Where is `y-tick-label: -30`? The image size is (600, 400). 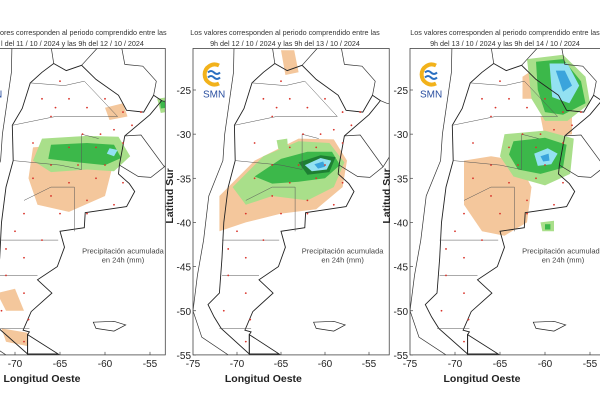
y-tick-label: -30 is located at coordinates (401, 135).